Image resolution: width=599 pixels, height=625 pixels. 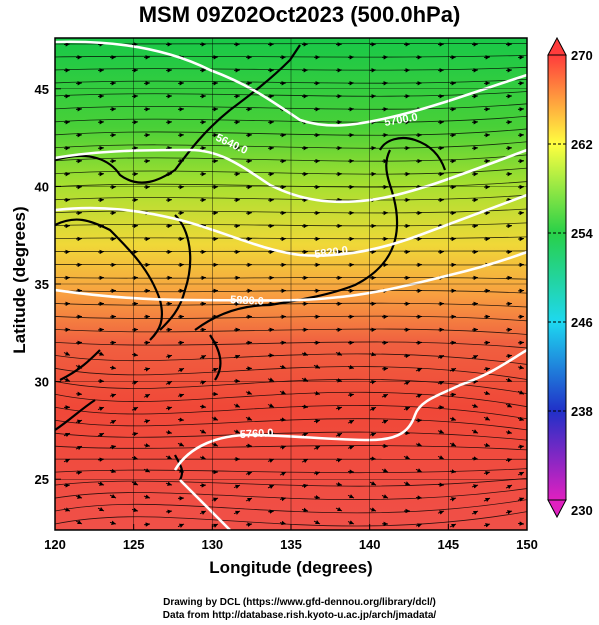 What do you see at coordinates (582, 144) in the screenshot?
I see `colorbar-tick-label: 262` at bounding box center [582, 144].